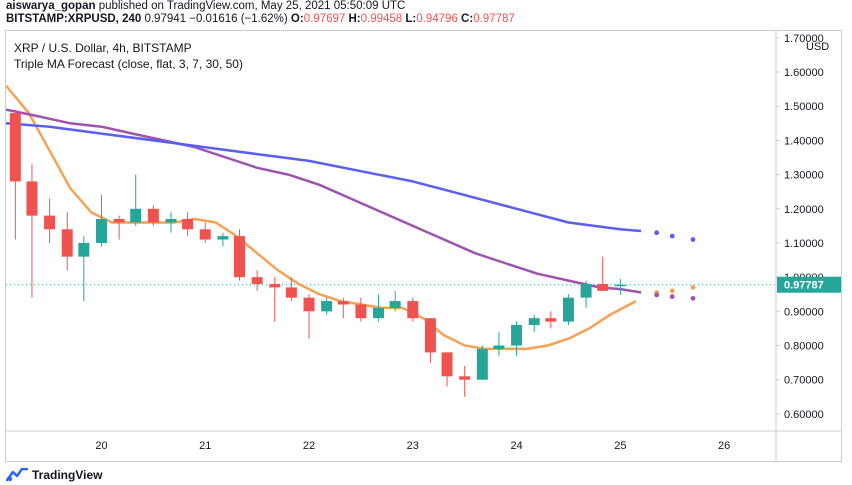 This screenshot has height=485, width=852. I want to click on y-tick-label: 1.10000, so click(804, 244).